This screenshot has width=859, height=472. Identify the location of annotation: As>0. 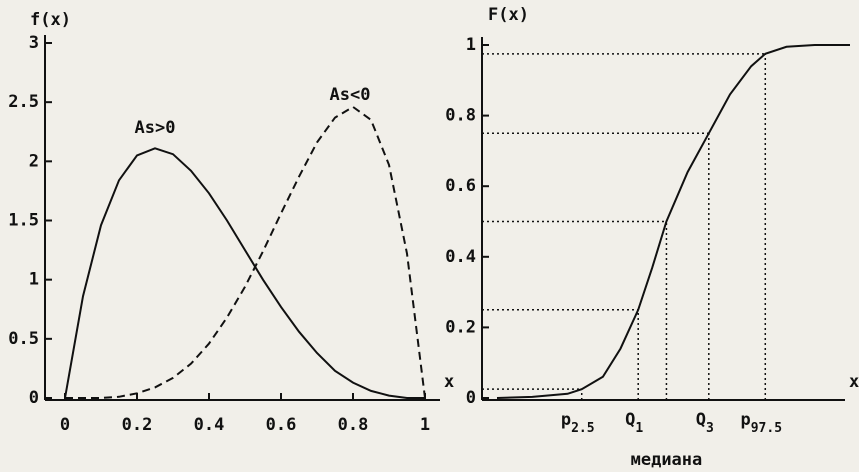
(155, 128).